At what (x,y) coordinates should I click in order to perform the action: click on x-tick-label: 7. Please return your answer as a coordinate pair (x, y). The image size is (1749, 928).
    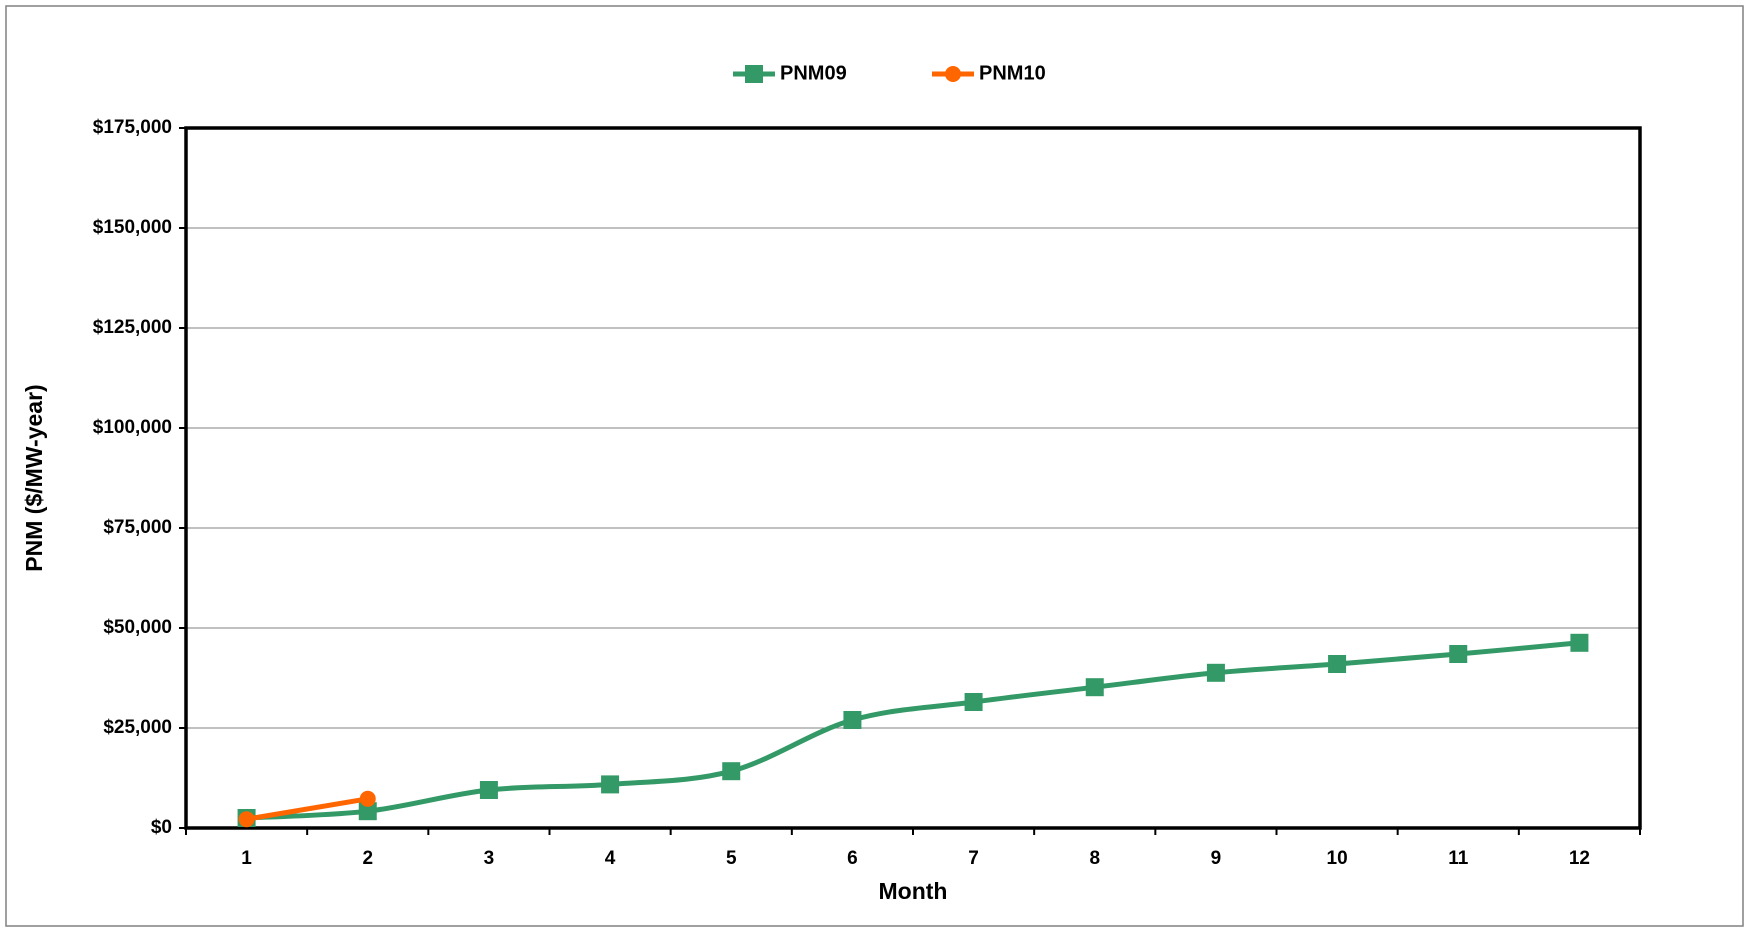
    Looking at the image, I should click on (973, 858).